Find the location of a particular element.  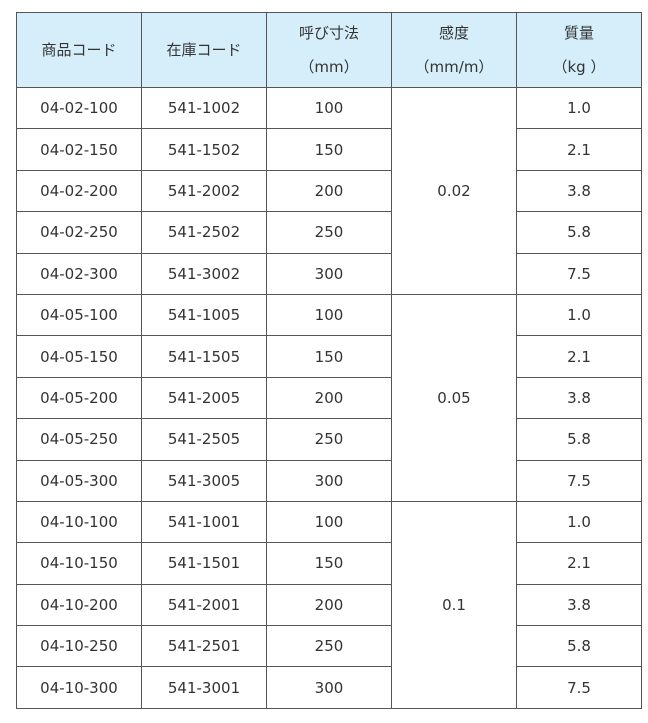

table-row: 04-02-250 541-2502 250 5.8 is located at coordinates (329, 232).